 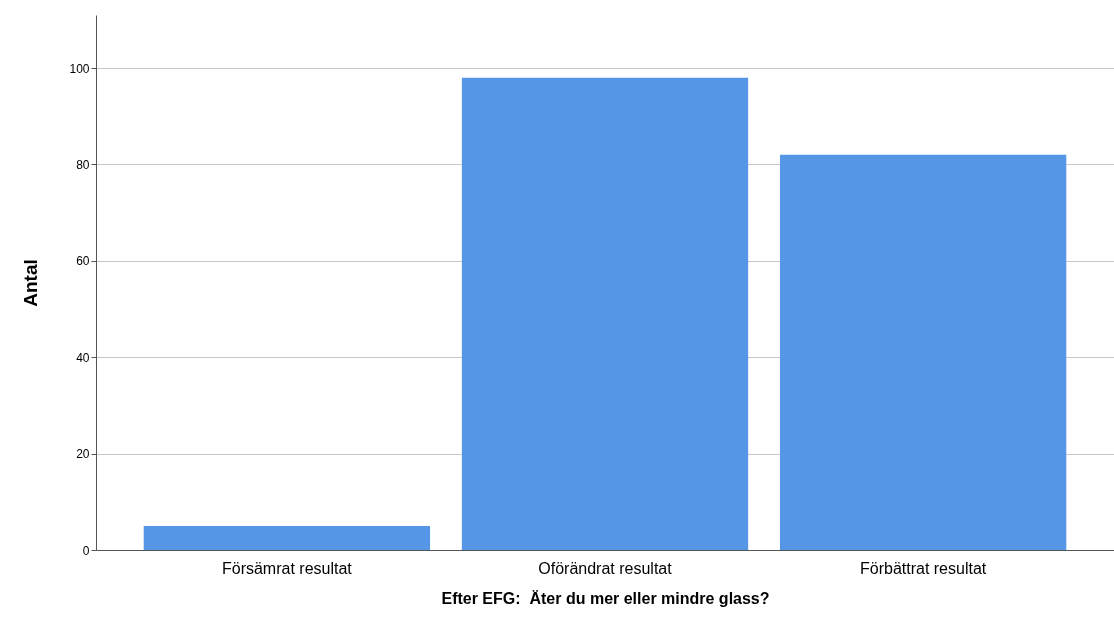 I want to click on x-tick-label: Förbättrat resultat, so click(x=923, y=568).